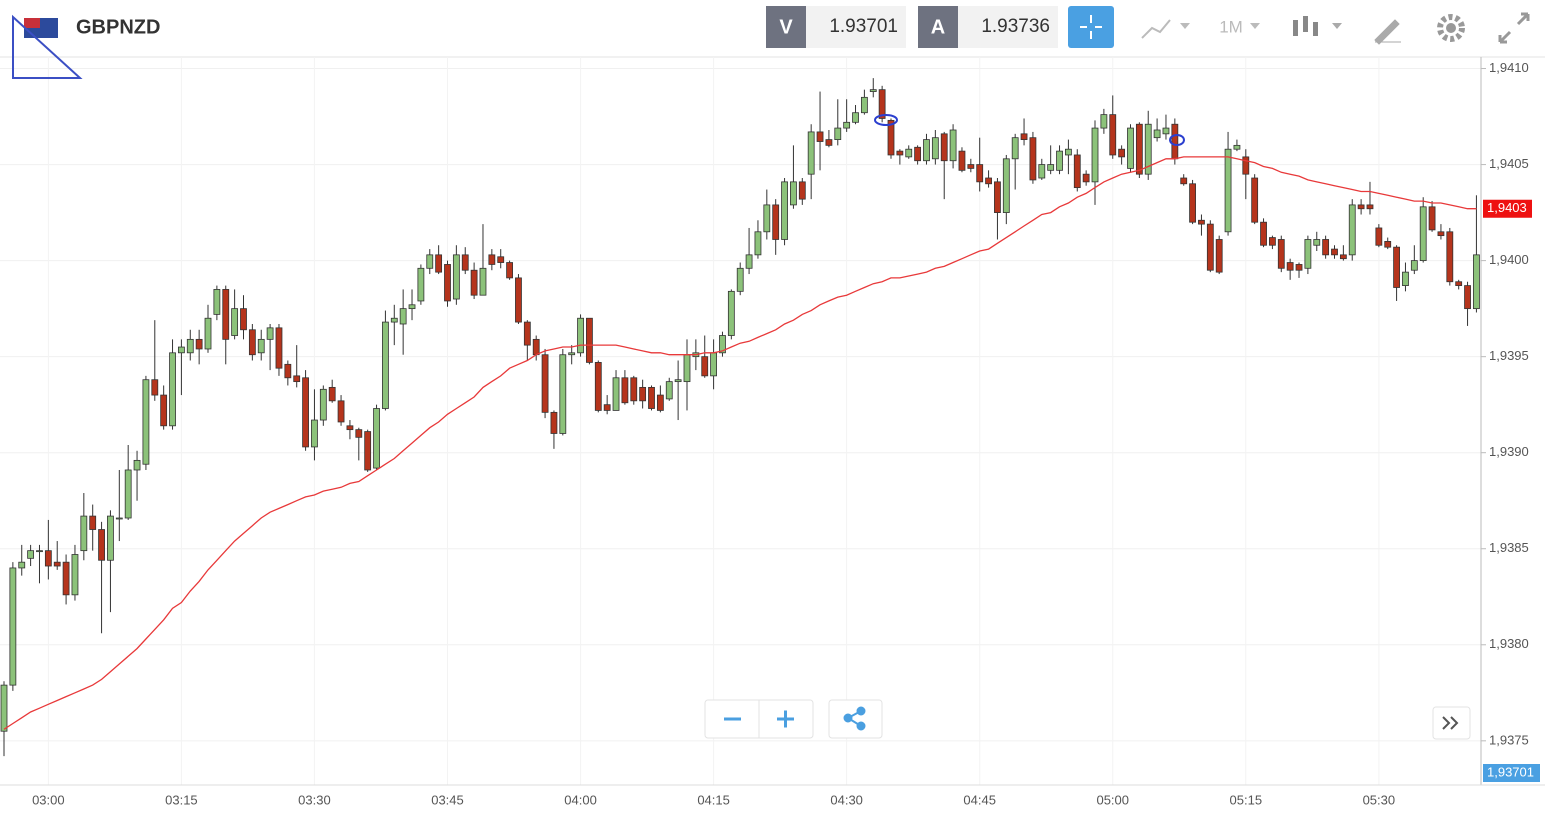 The height and width of the screenshot is (830, 1545). Describe the element at coordinates (886, 120) in the screenshot. I see `trade-marker` at that location.